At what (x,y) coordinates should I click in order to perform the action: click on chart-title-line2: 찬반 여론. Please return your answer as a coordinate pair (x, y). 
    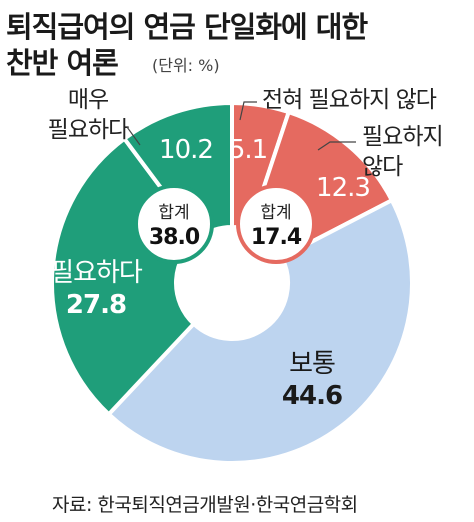
    Looking at the image, I should click on (62, 63).